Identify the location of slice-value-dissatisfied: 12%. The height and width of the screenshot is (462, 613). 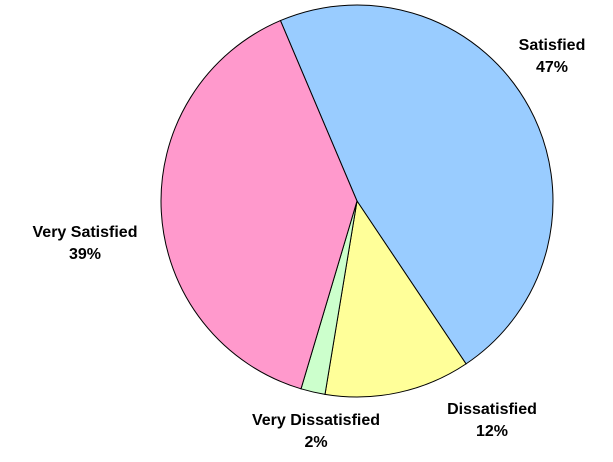
(492, 431).